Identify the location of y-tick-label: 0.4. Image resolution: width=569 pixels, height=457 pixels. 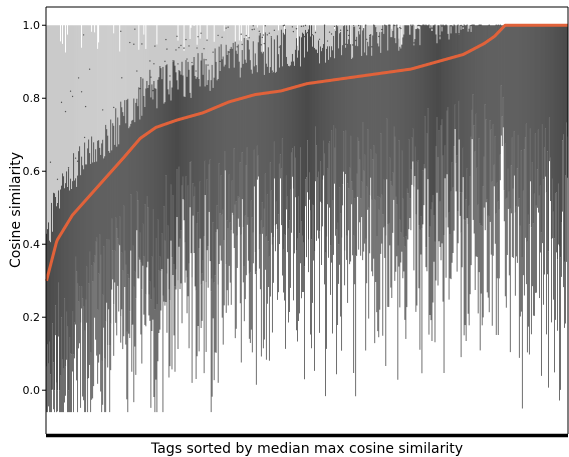
(32, 244).